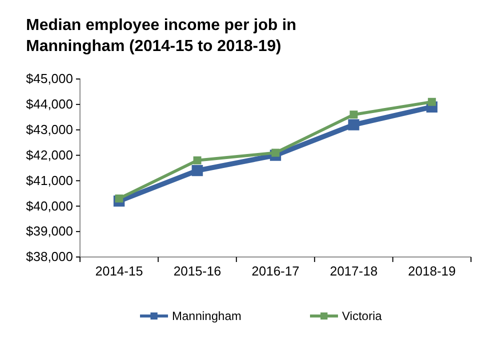 Image resolution: width=501 pixels, height=338 pixels. What do you see at coordinates (207, 316) in the screenshot?
I see `legend-label: Manningham` at bounding box center [207, 316].